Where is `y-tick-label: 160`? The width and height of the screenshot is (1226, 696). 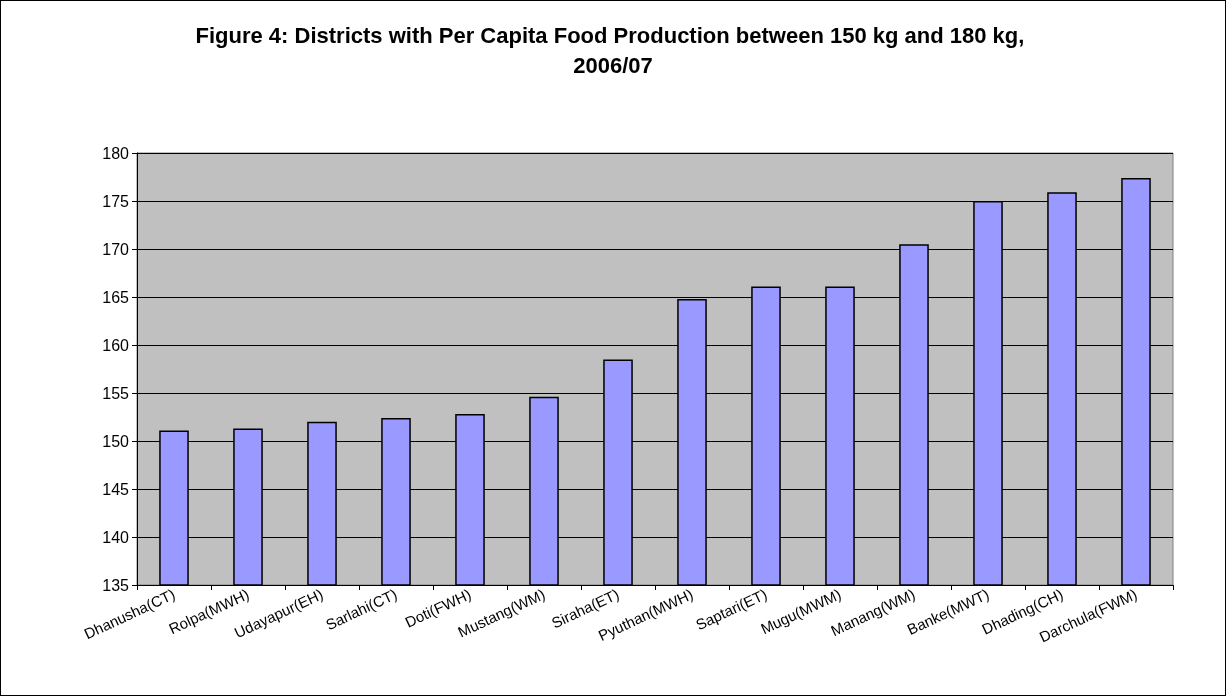
y-tick-label: 160 is located at coordinates (116, 345).